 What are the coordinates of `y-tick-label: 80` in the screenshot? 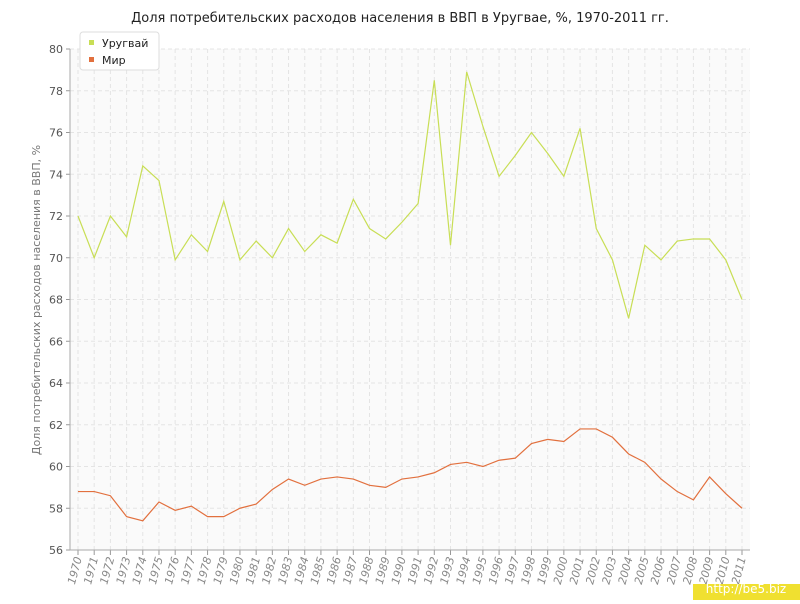 It's located at (56, 49).